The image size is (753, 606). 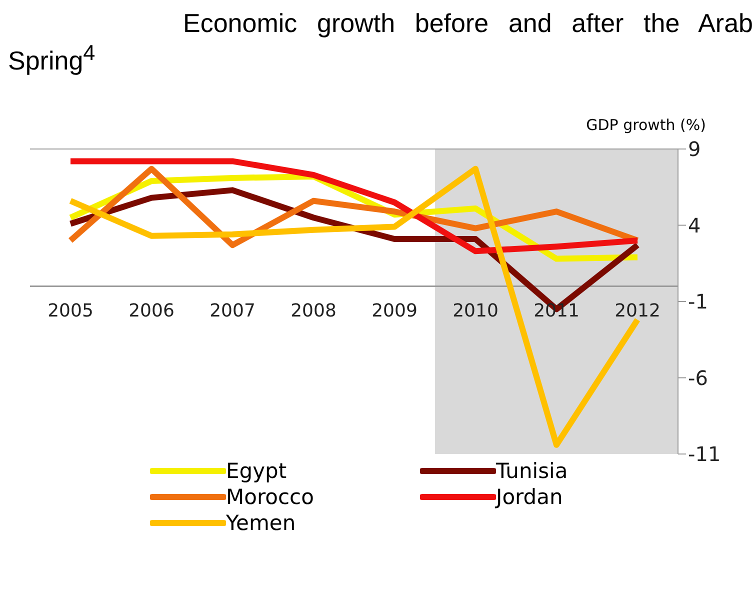 I want to click on y-tick-label: 4, so click(x=694, y=225).